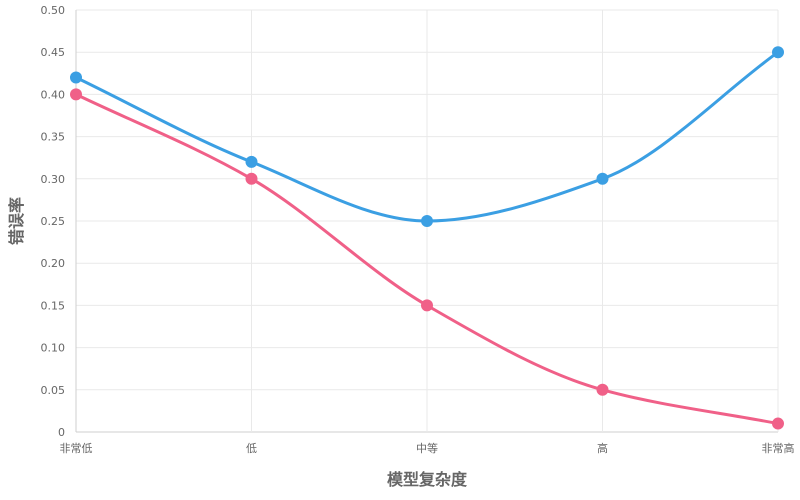  Describe the element at coordinates (778, 448) in the screenshot. I see `x-tick-label: 非常高` at that location.